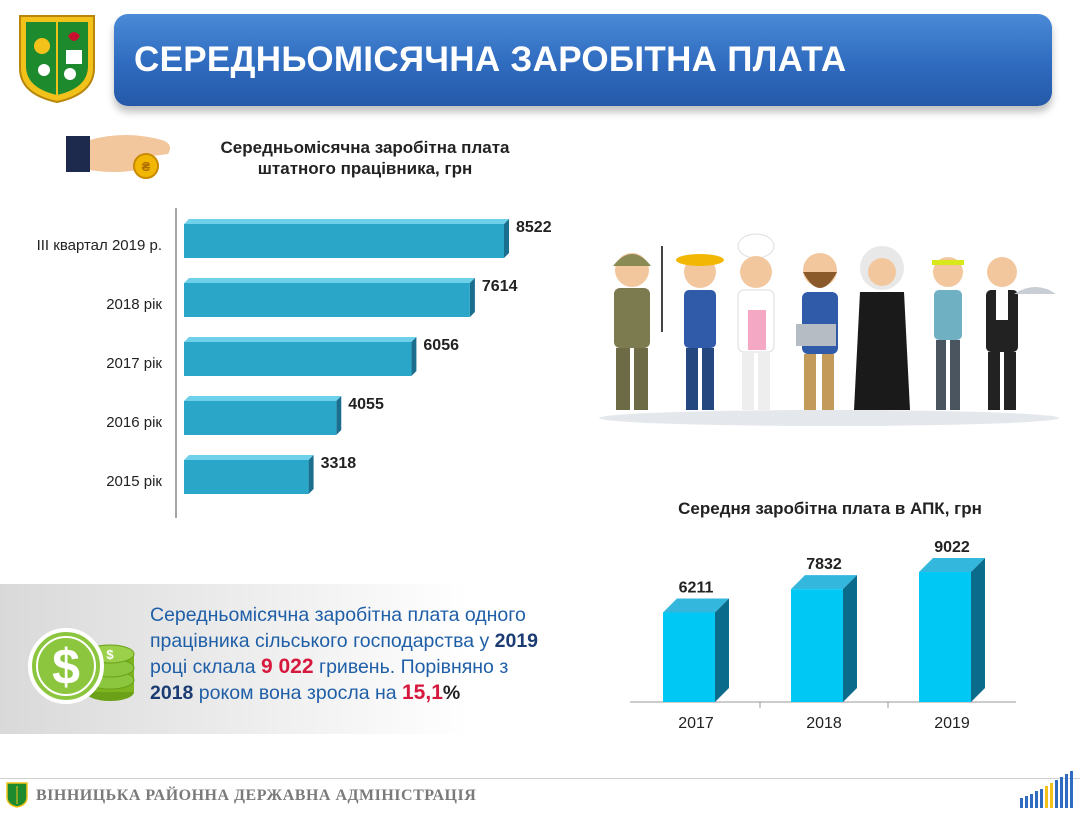 The image size is (1080, 815). I want to click on info-line-4: 2018 роком вона зросла на 15,1%, so click(305, 692).